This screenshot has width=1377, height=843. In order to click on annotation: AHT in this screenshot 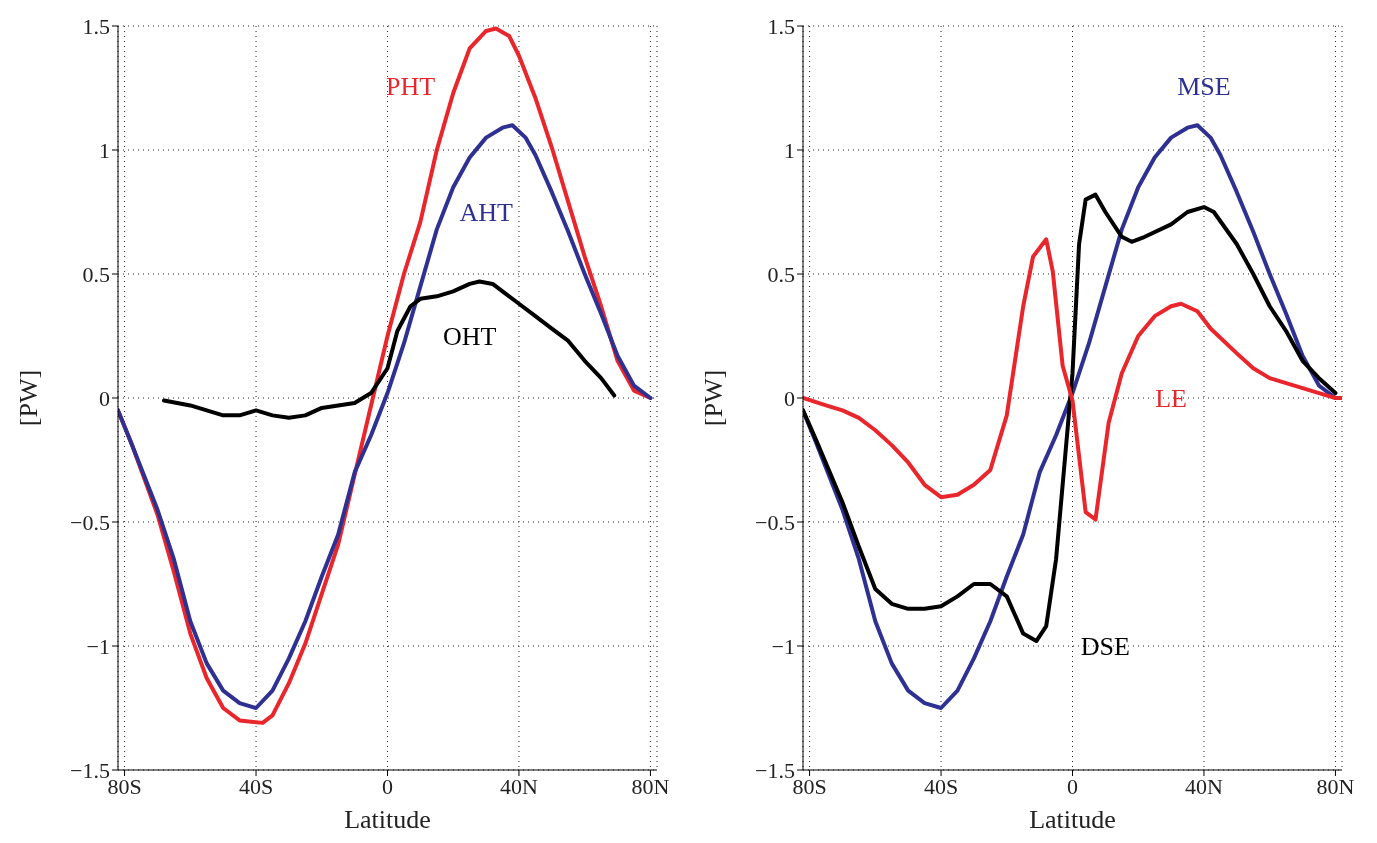, I will do `click(486, 213)`.